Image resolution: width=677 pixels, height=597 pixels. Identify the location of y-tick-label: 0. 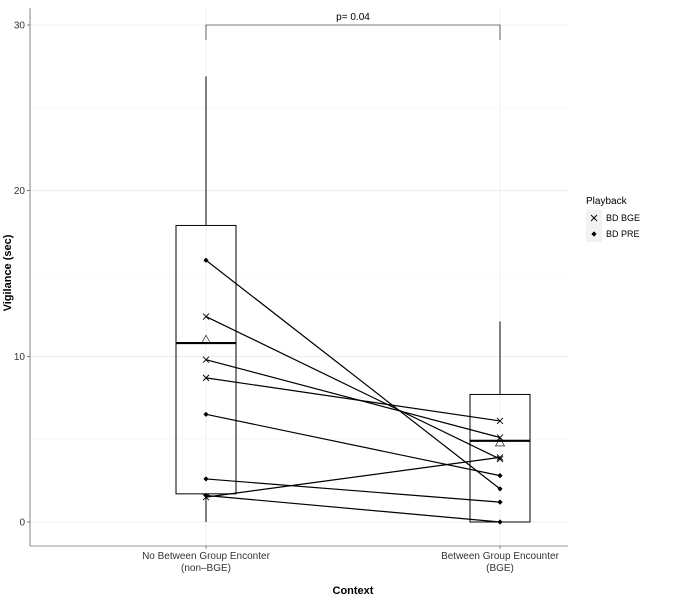
(22, 523).